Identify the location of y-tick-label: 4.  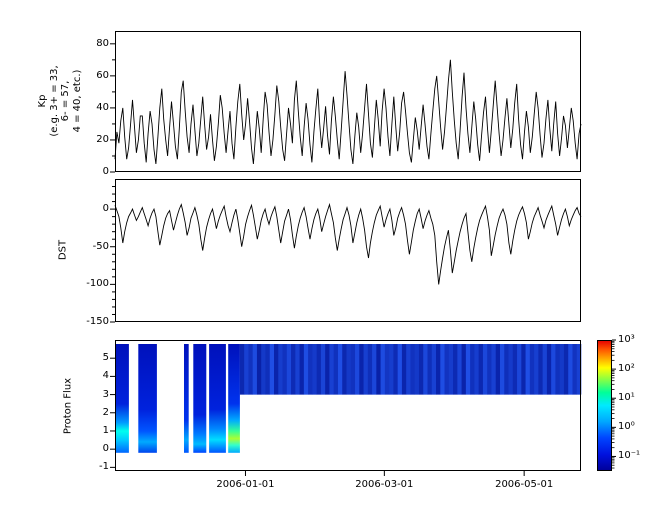
(105, 376).